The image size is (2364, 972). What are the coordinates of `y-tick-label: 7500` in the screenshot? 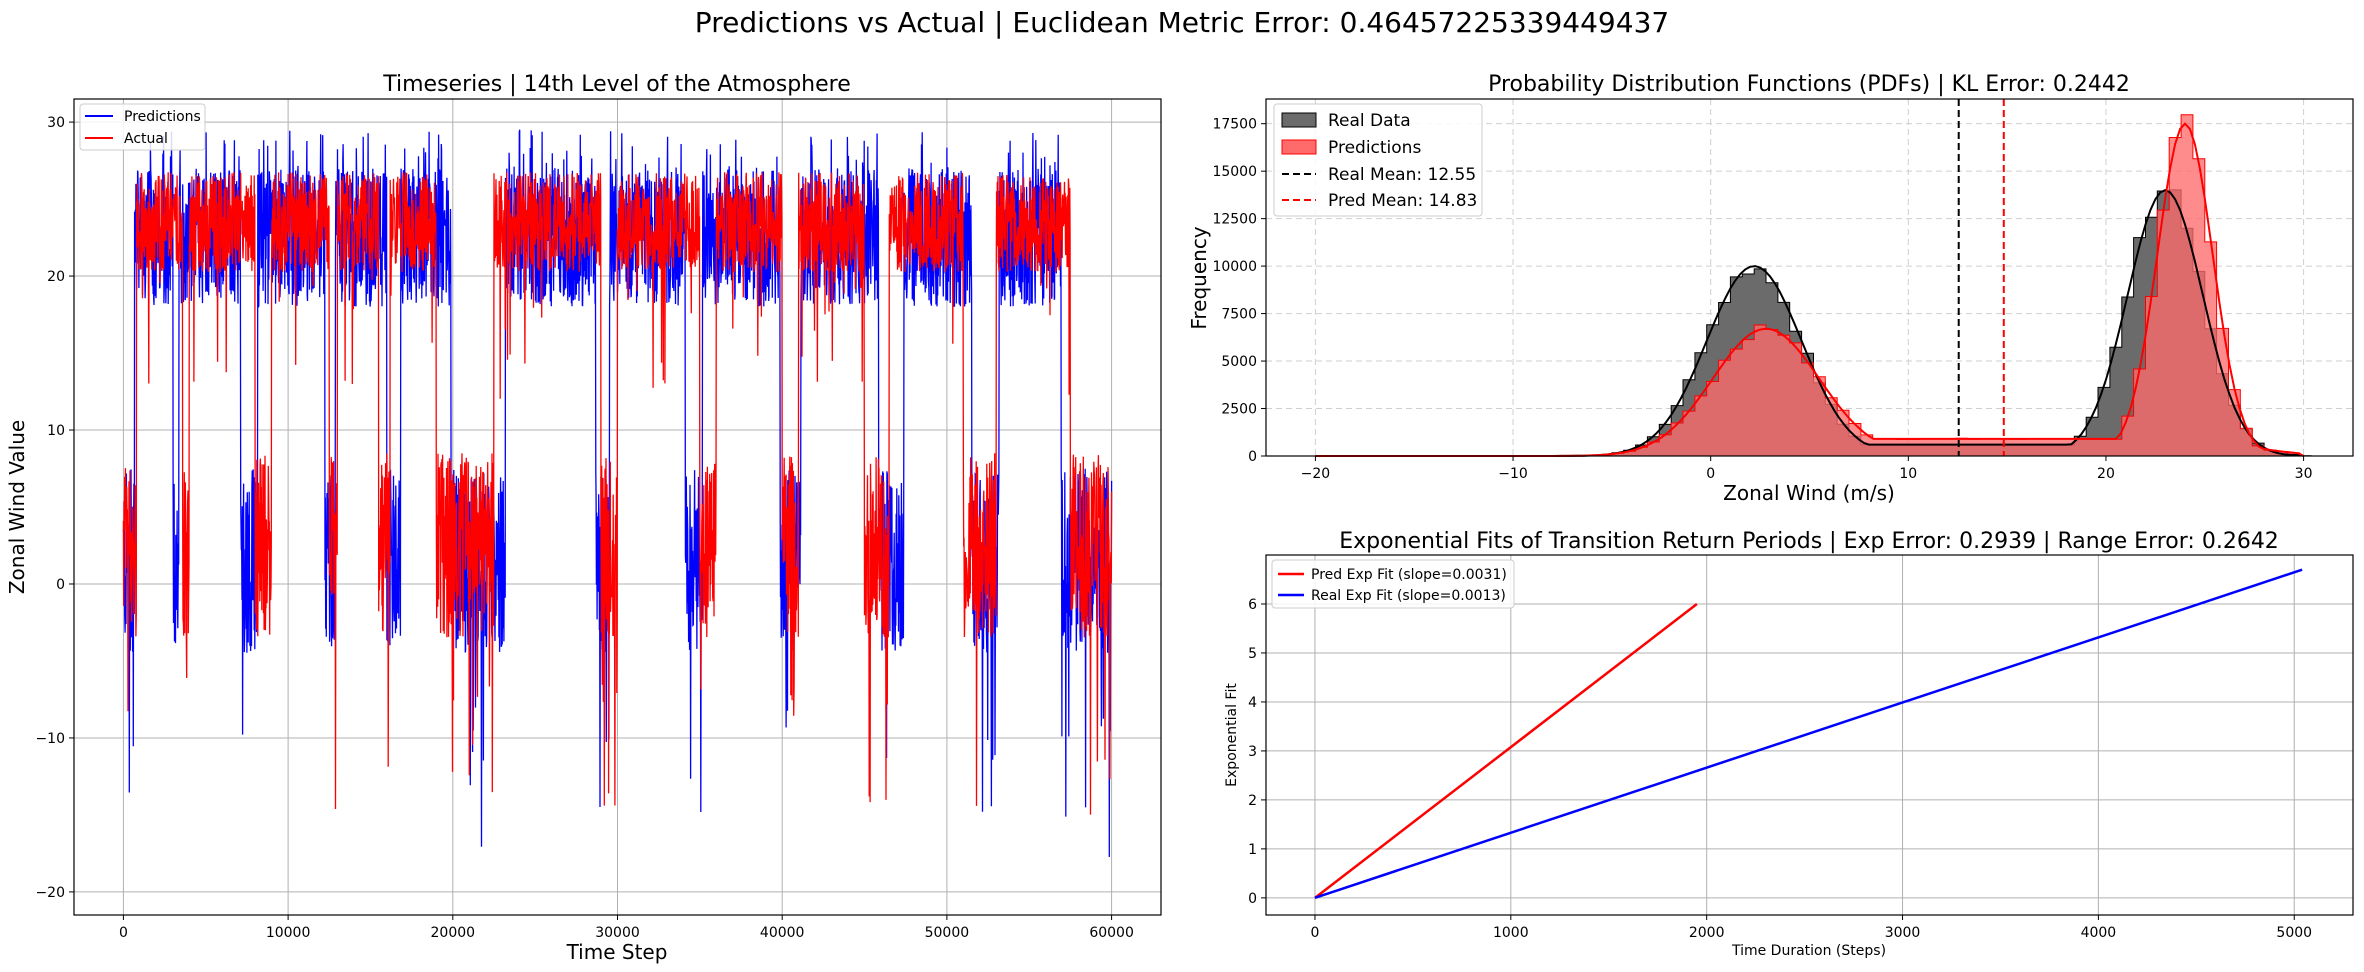 It's located at (1239, 315).